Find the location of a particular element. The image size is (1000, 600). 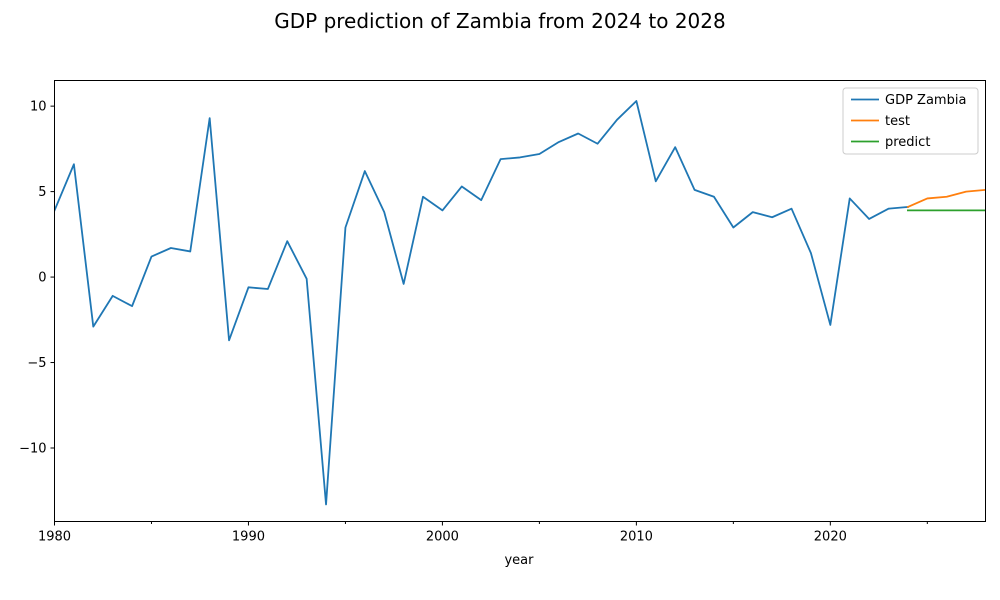

legend-label-gdp-zambia: GDP Zambia is located at coordinates (925, 100).